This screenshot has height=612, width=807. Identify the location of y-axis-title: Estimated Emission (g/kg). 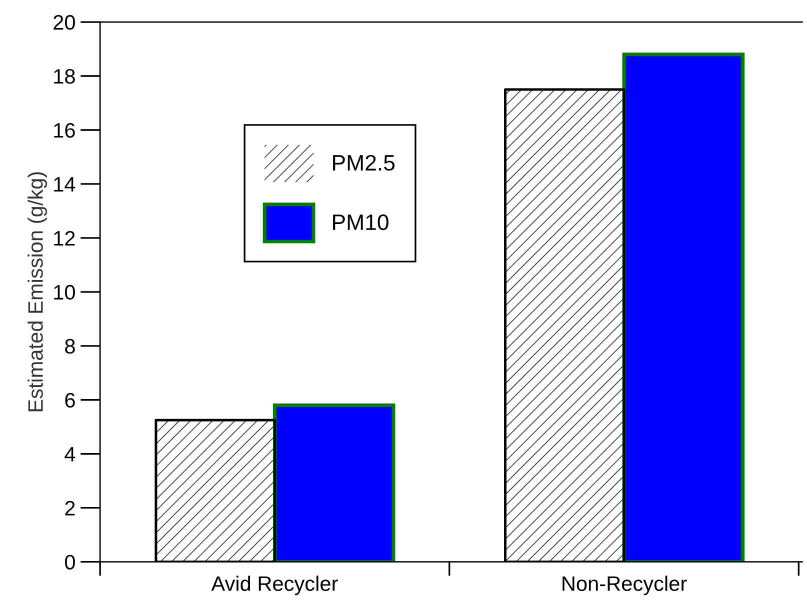
(38, 292).